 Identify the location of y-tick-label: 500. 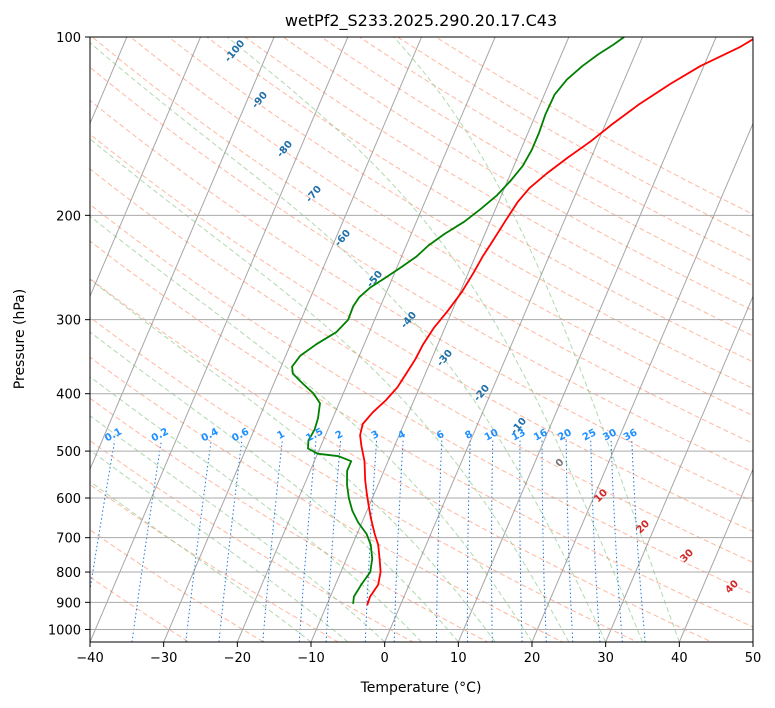
(68, 452).